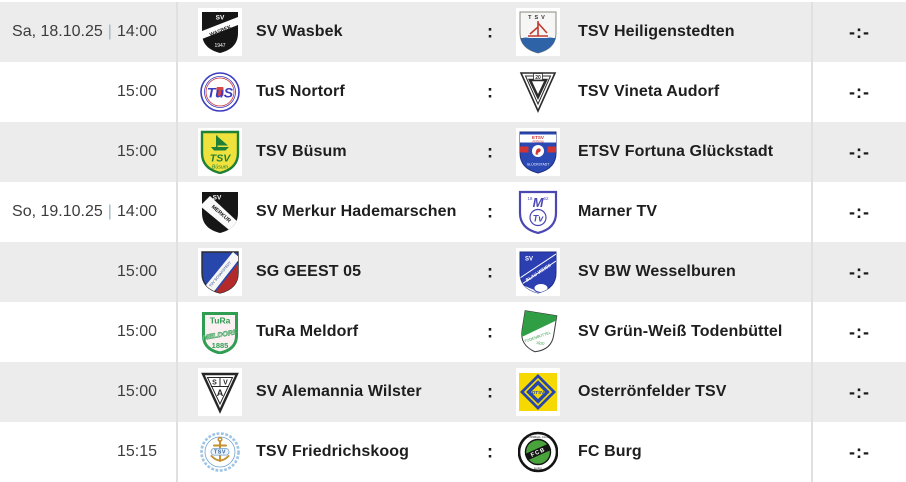 This screenshot has height=482, width=906. I want to click on svg-text: 1920, so click(540, 343).